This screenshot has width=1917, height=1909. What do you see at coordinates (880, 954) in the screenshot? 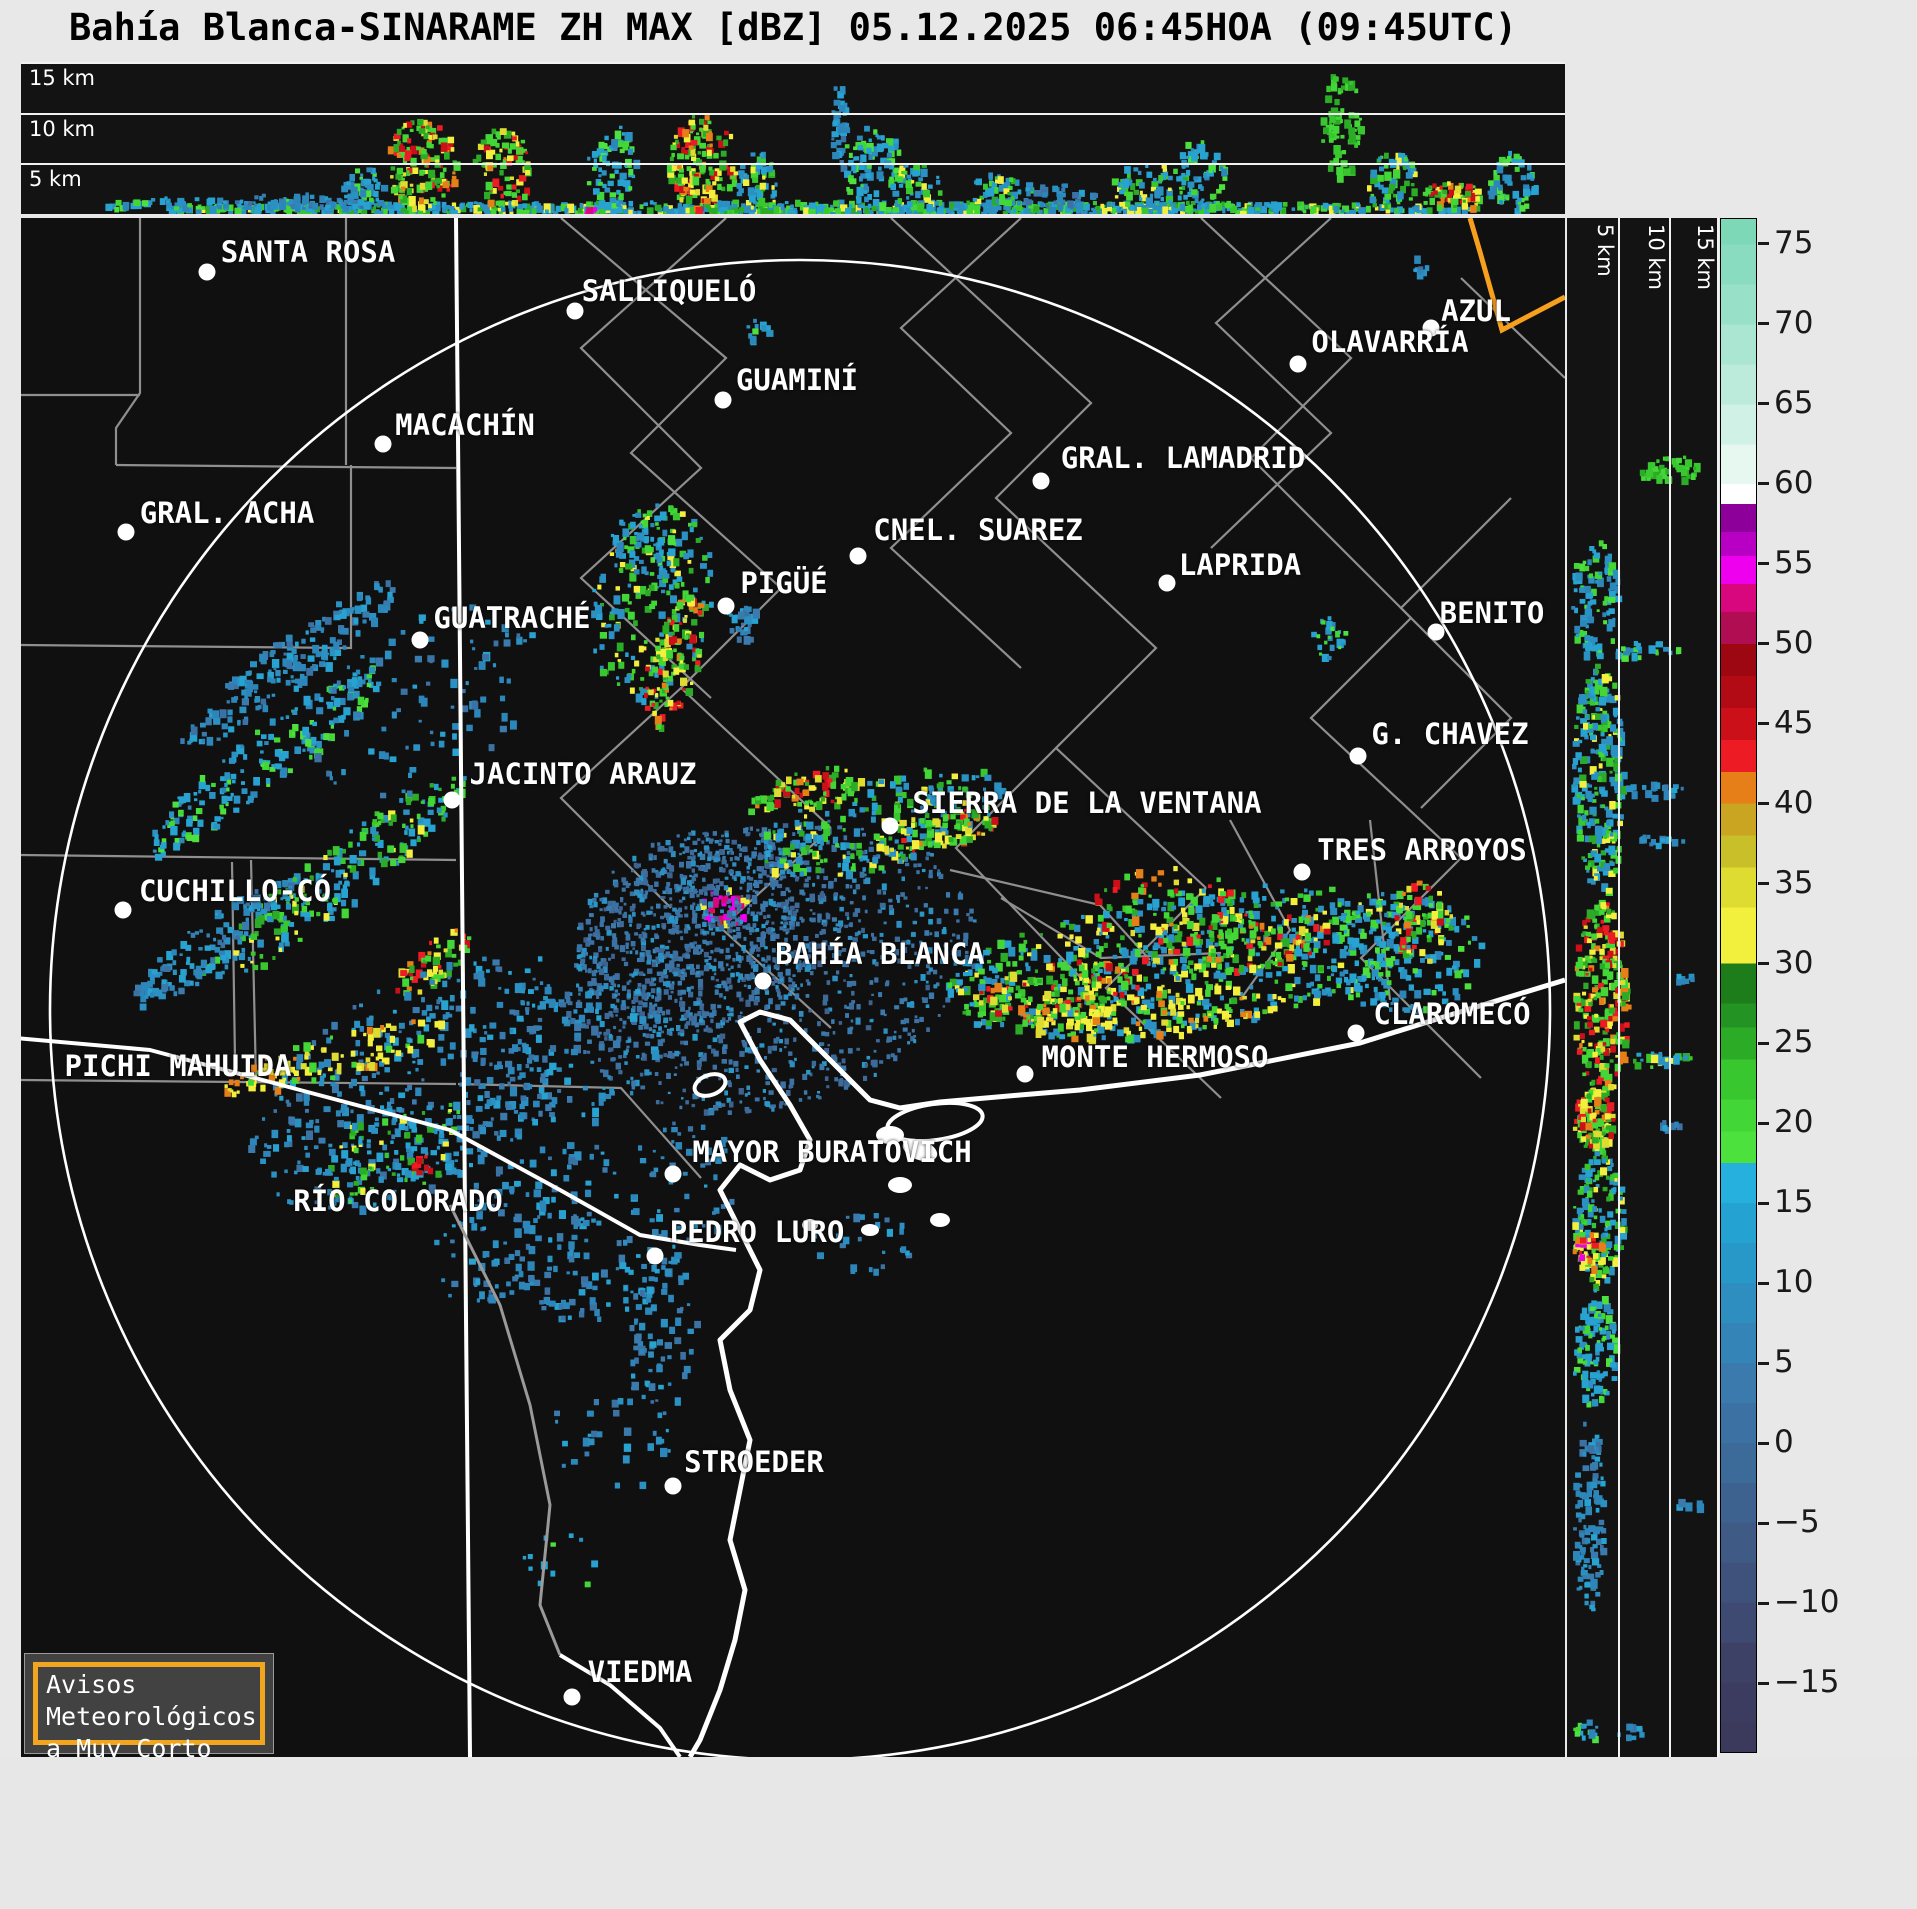
I see `city-label-bah-a-blanca: BAHÍA BLANCA` at bounding box center [880, 954].